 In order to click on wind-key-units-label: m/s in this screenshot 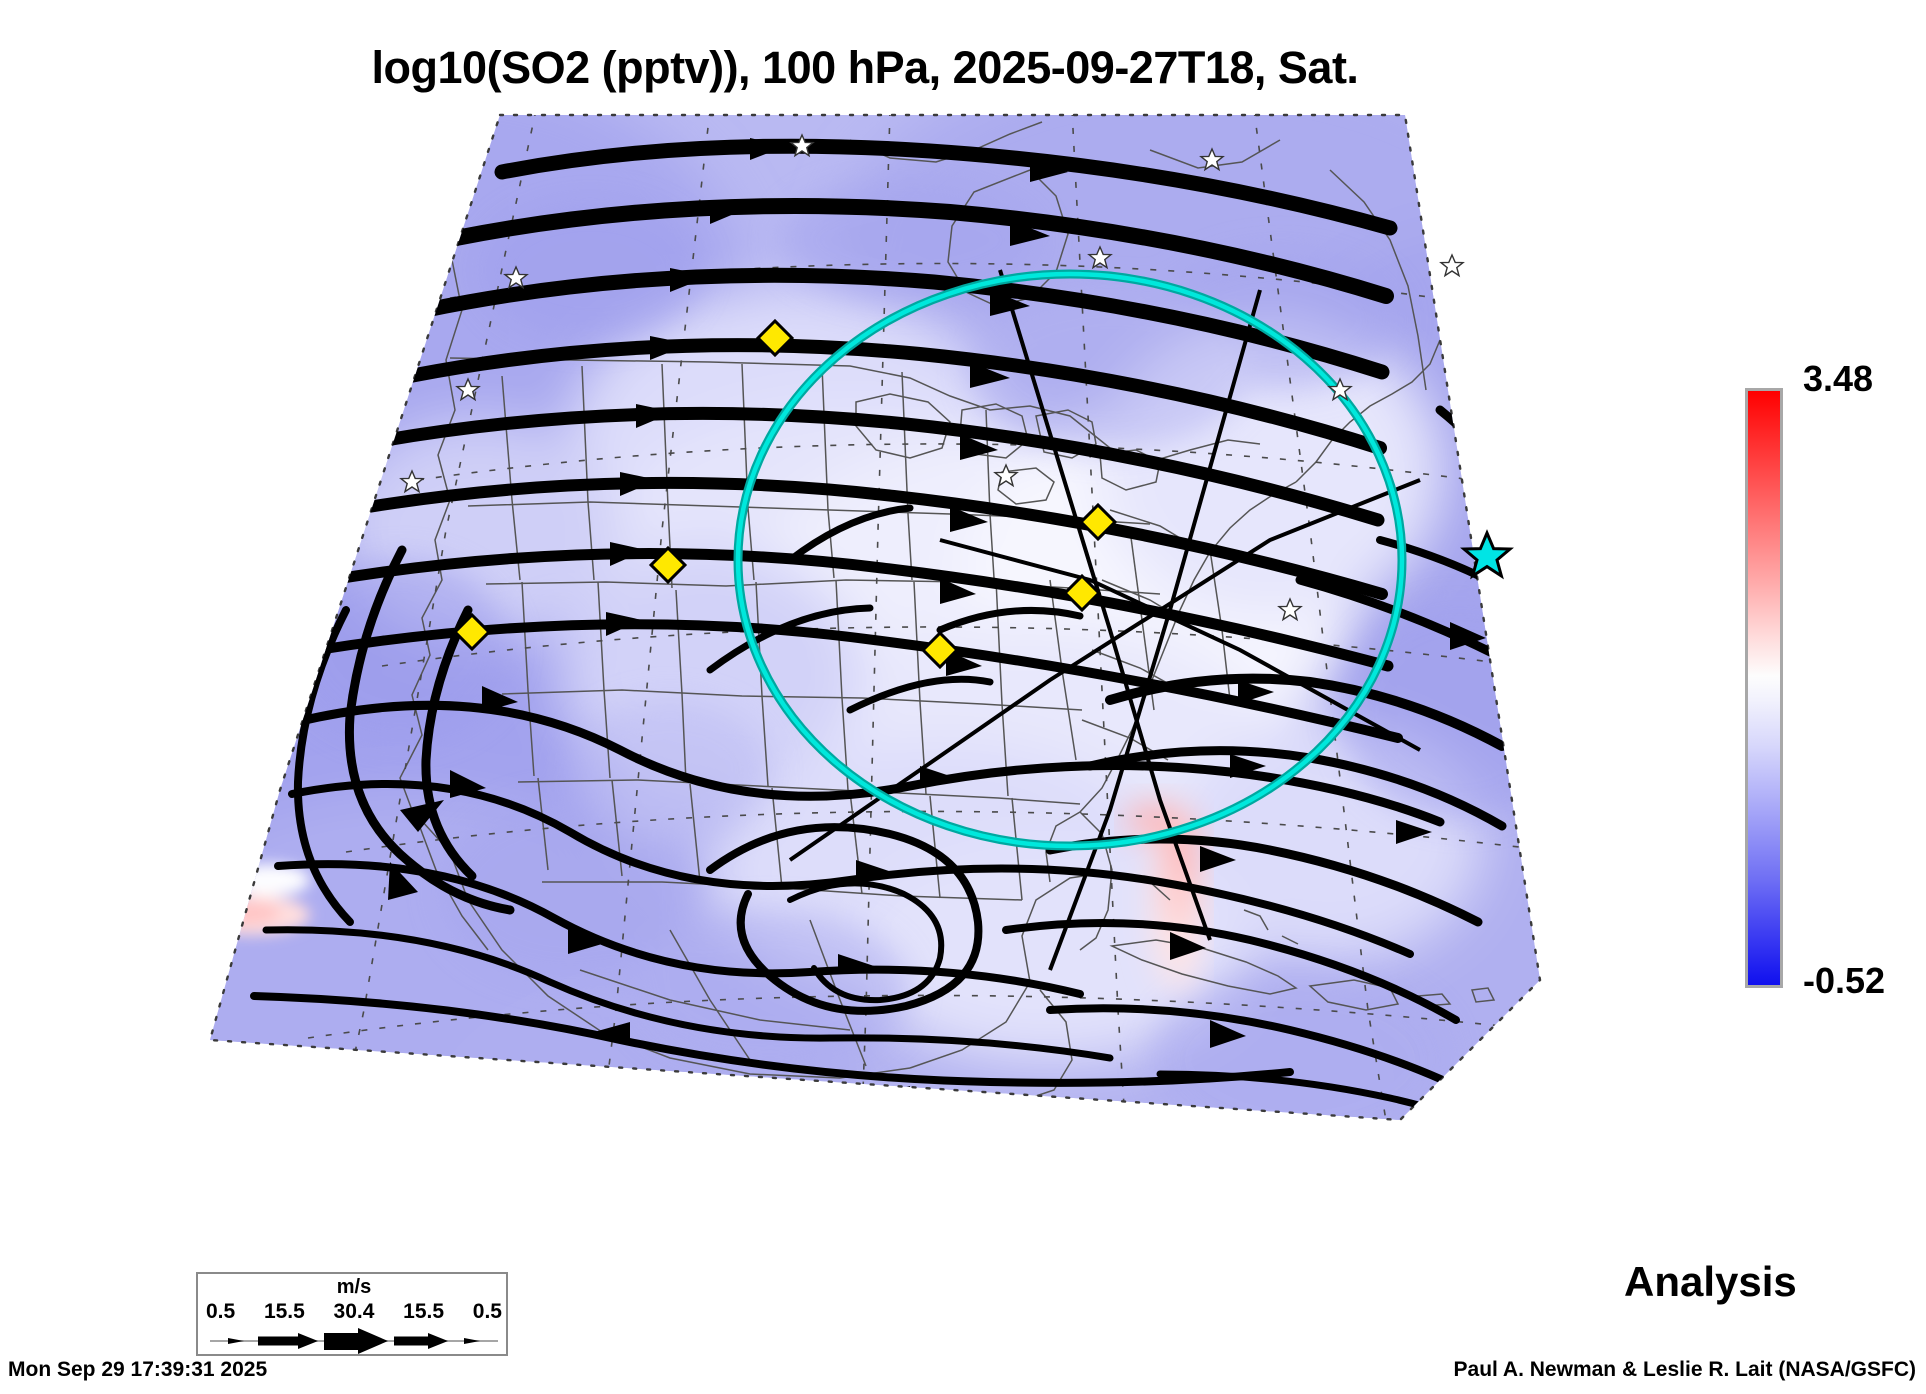, I will do `click(354, 1287)`.